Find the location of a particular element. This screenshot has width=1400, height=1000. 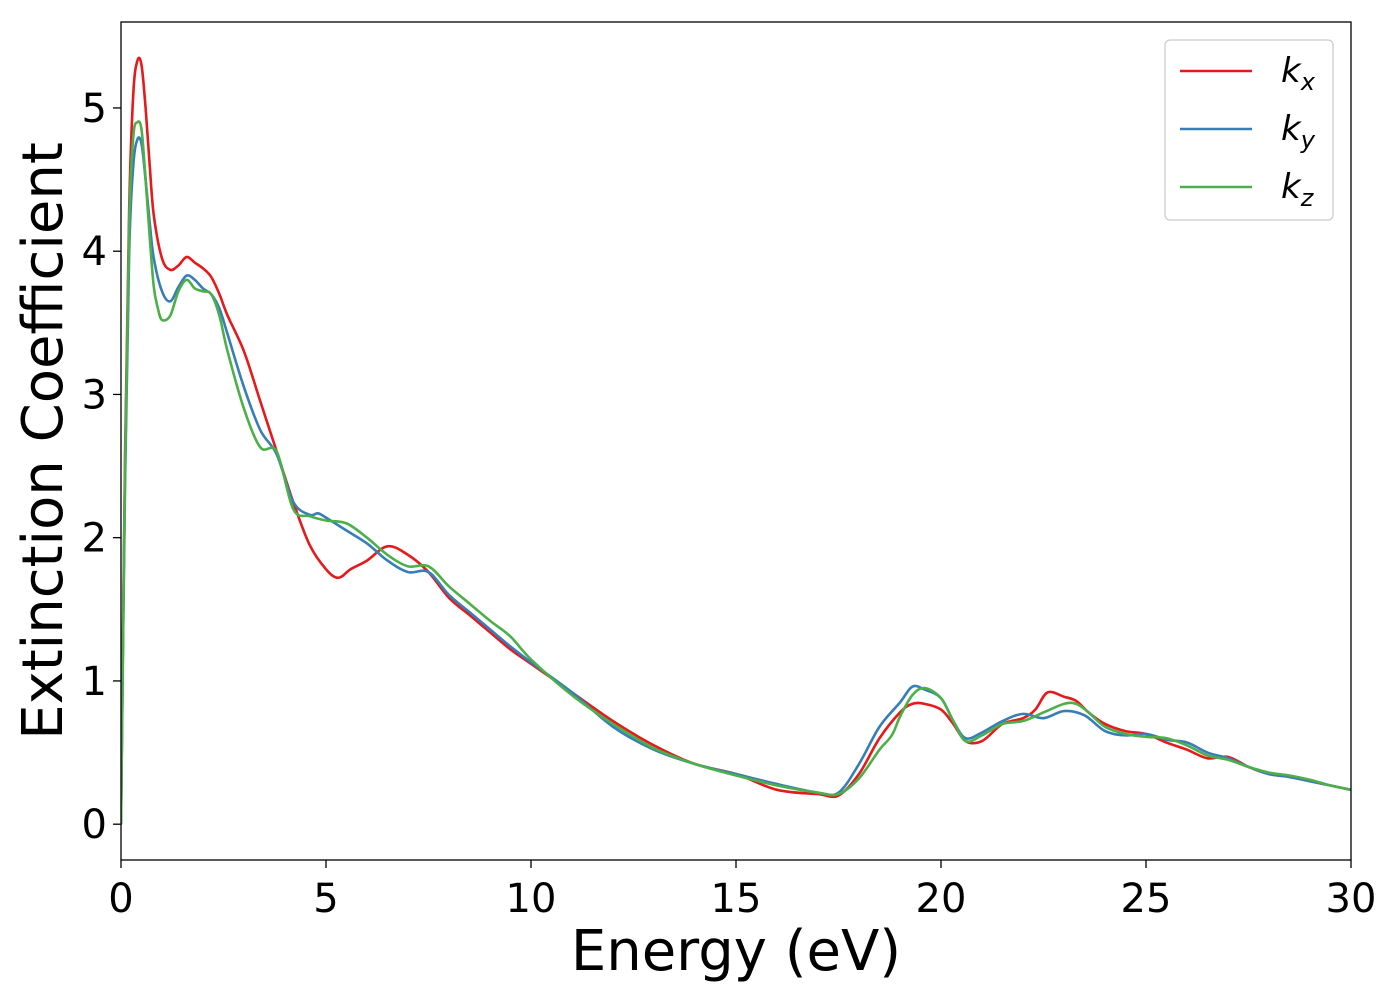

x-tick-label: 20 is located at coordinates (941, 899).